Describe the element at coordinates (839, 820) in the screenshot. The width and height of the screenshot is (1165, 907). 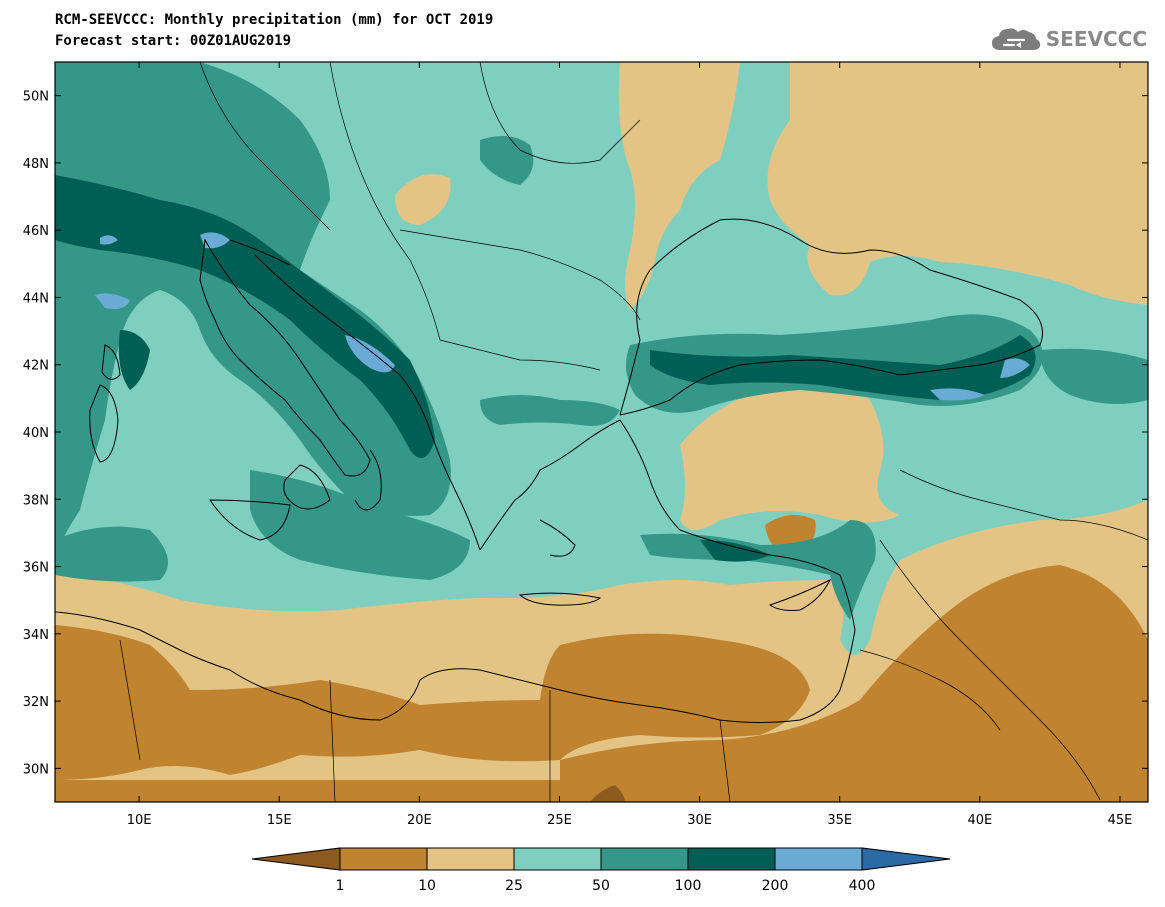
I see `lon-tick-label: 35E` at that location.